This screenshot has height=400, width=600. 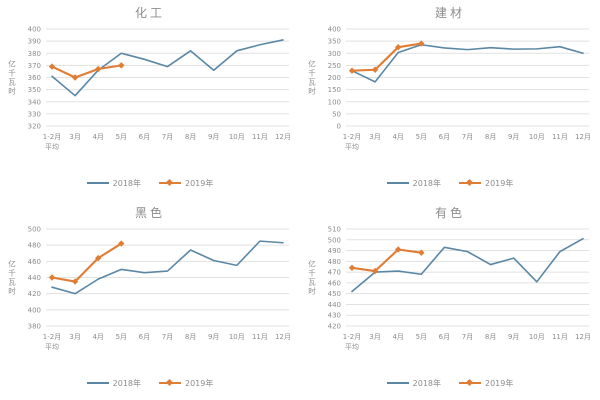 I want to click on y-tick-label: 430, so click(x=334, y=316).